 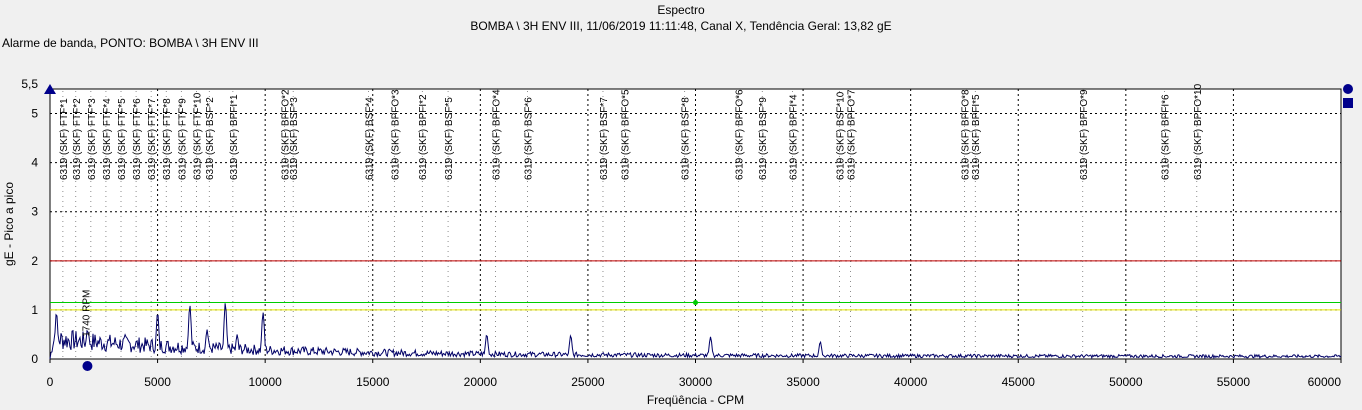 What do you see at coordinates (395, 134) in the screenshot?
I see `fault-frequency-label: 6319 (SKF) BPFO*3` at bounding box center [395, 134].